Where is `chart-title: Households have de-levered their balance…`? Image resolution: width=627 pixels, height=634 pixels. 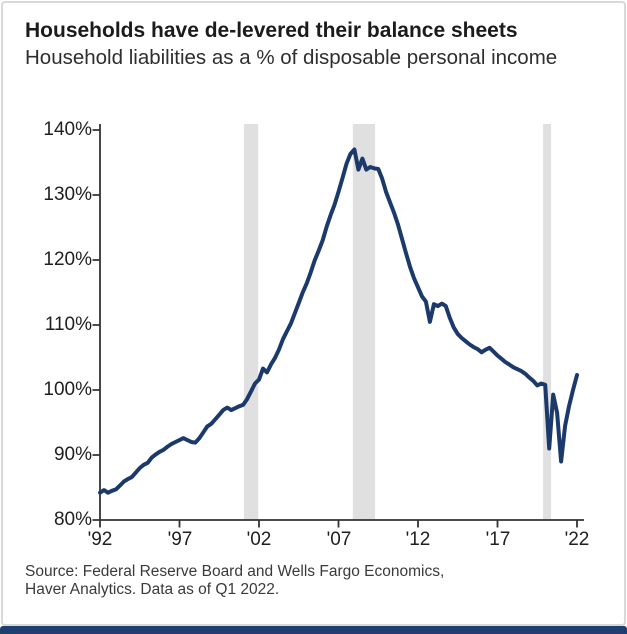
chart-title: Households have de-levered their balance… is located at coordinates (271, 30).